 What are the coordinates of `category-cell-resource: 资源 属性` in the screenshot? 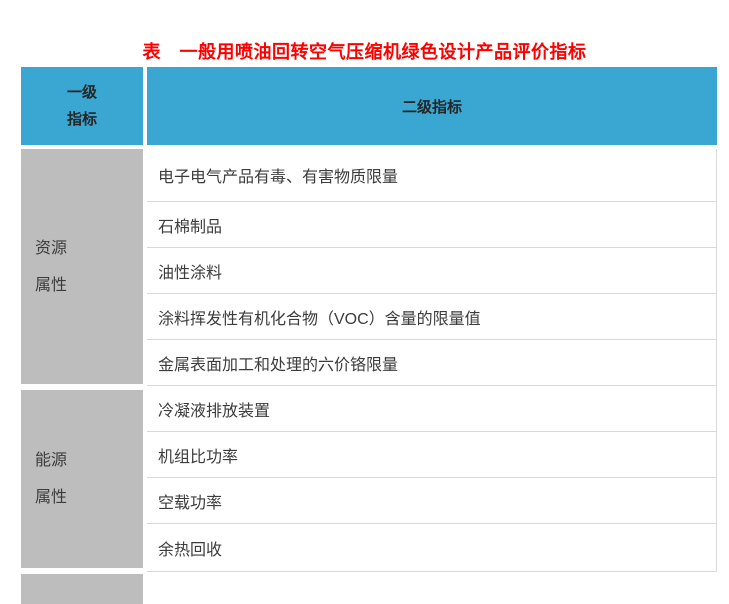 It's located at (82, 266).